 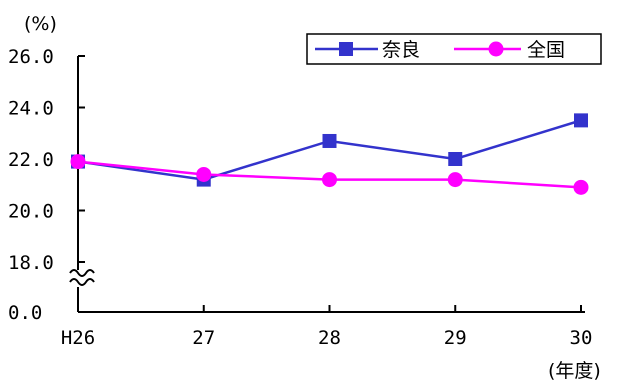 I want to click on series-line, so click(x=329, y=150).